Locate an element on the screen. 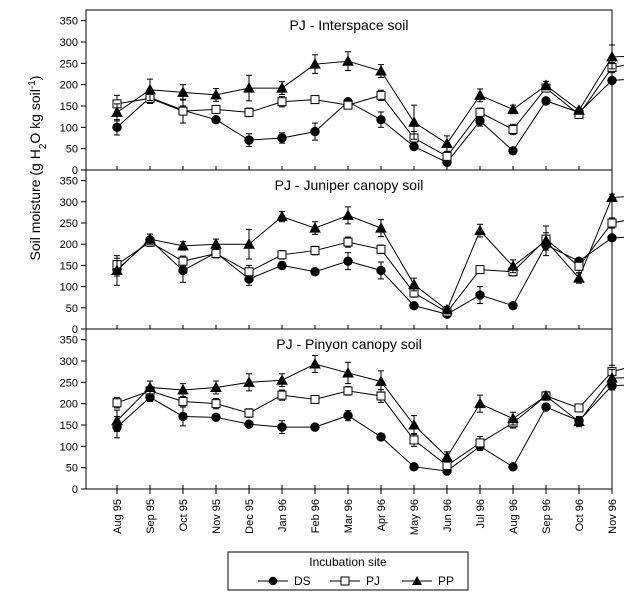  x-tick-label: Mar 96 is located at coordinates (349, 516).